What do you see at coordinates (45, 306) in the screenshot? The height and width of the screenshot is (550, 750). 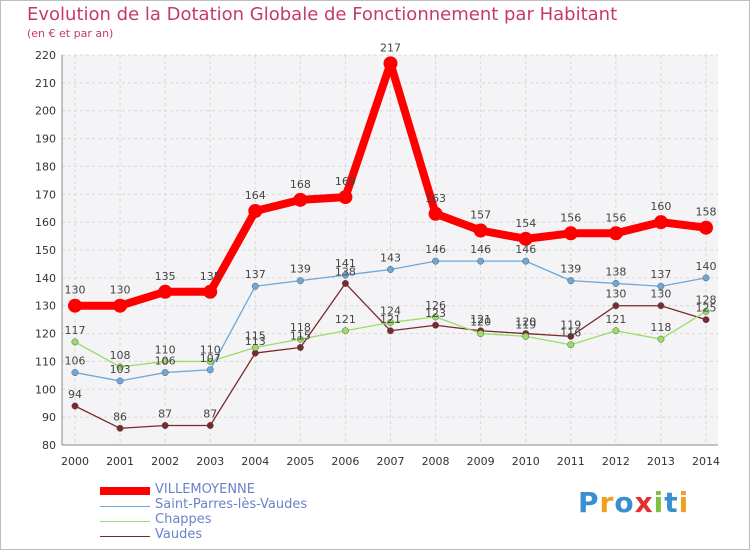 I see `y-tick-label: 130` at bounding box center [45, 306].